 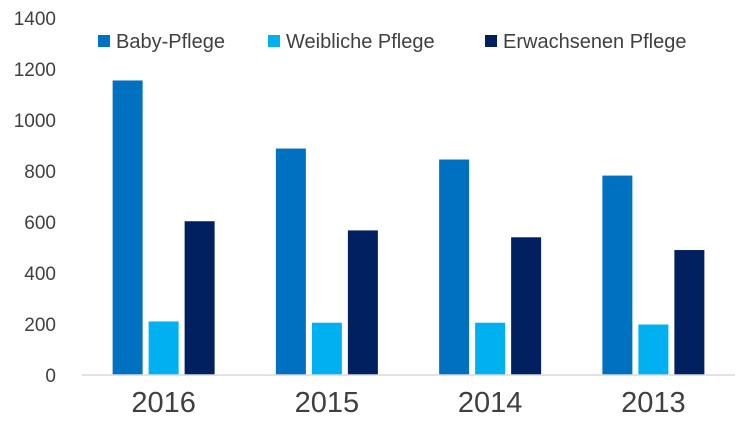 What do you see at coordinates (327, 403) in the screenshot?
I see `x-category-label: 2015` at bounding box center [327, 403].